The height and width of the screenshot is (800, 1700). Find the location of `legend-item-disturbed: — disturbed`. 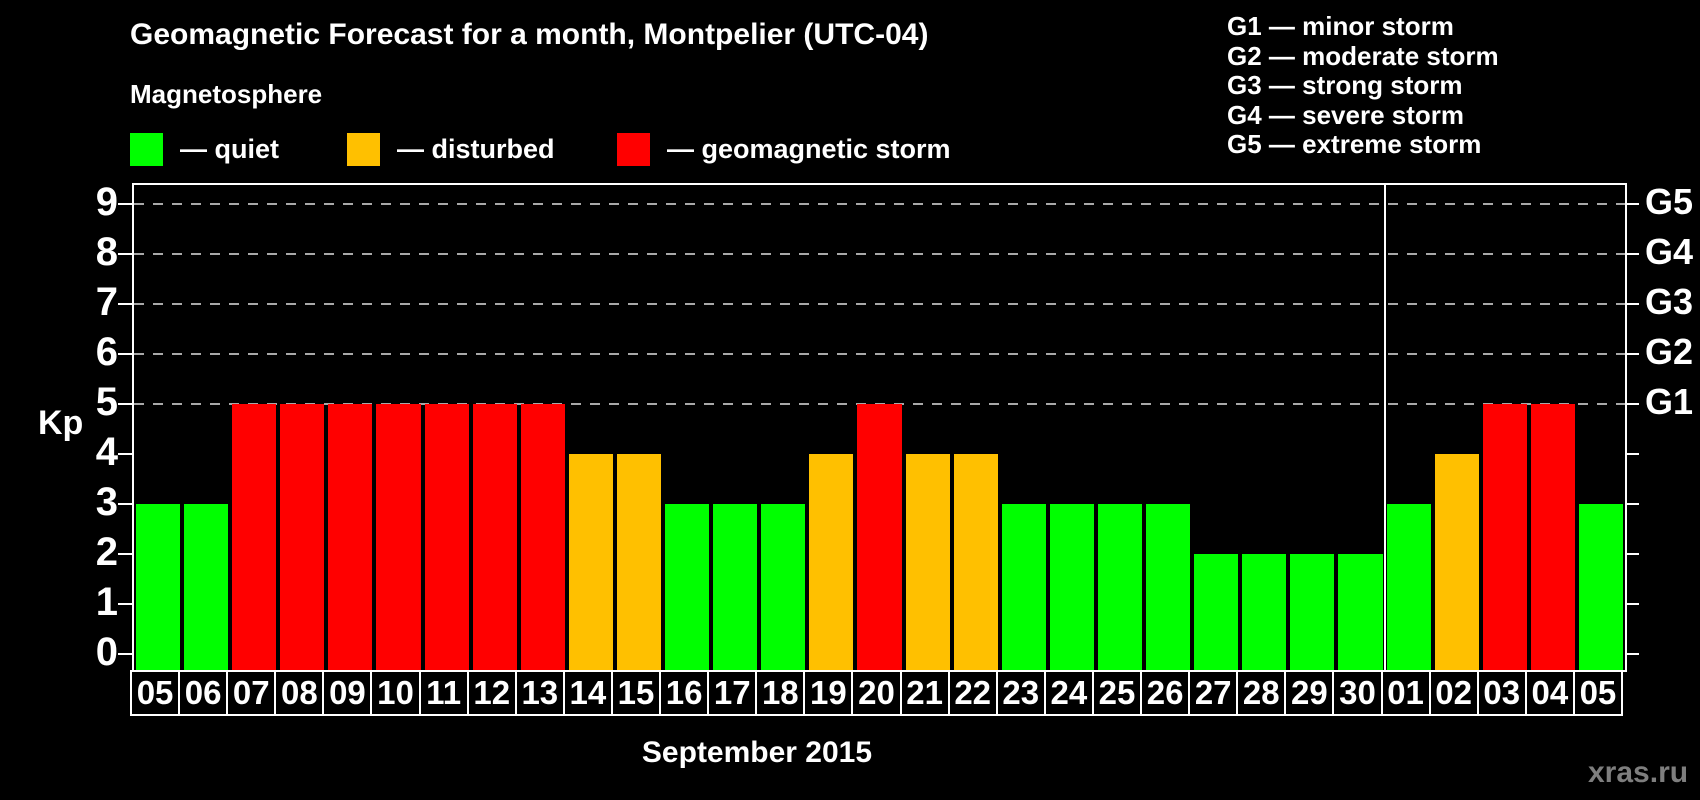

legend-item-disturbed: — disturbed is located at coordinates (451, 149).